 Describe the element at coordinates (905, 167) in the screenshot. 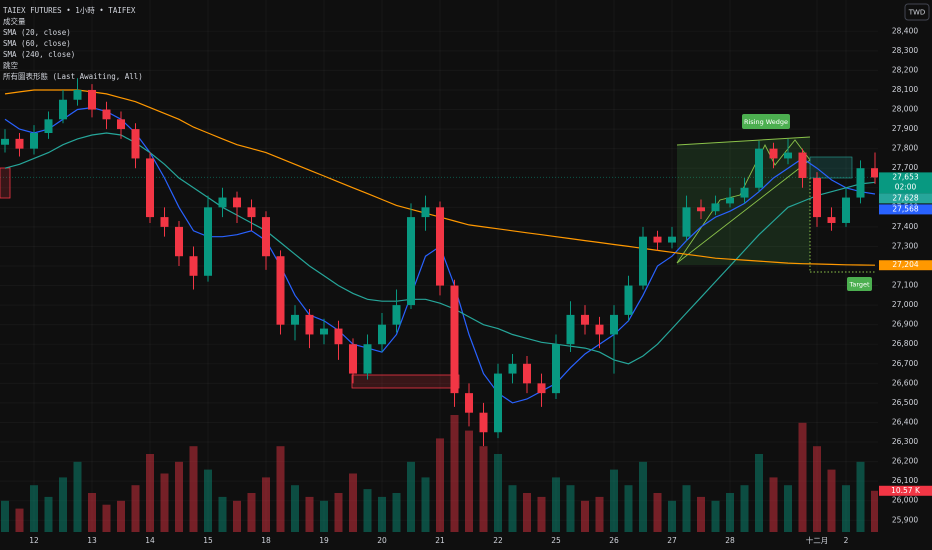

I see `y-tick-label: 27,700` at that location.